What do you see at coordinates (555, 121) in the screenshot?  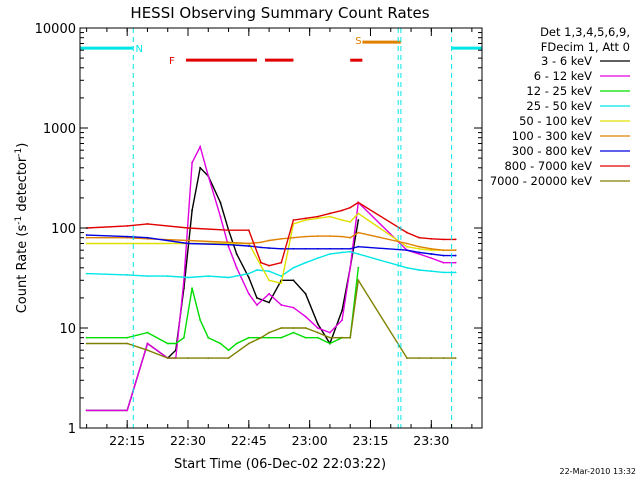 I see `legend-entry-label: 50 - 100 keV` at bounding box center [555, 121].